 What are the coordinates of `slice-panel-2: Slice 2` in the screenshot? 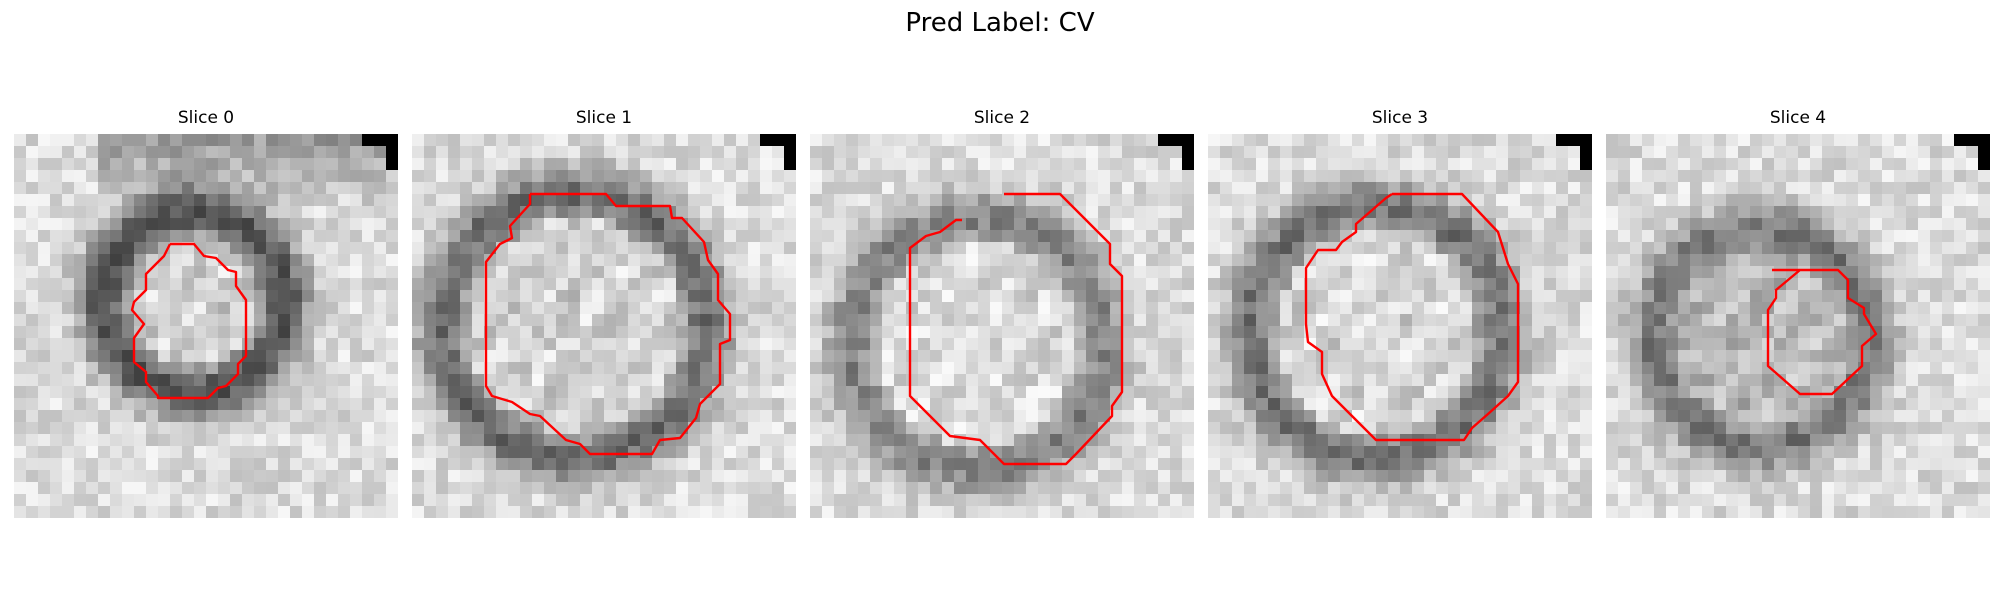 It's located at (1002, 316).